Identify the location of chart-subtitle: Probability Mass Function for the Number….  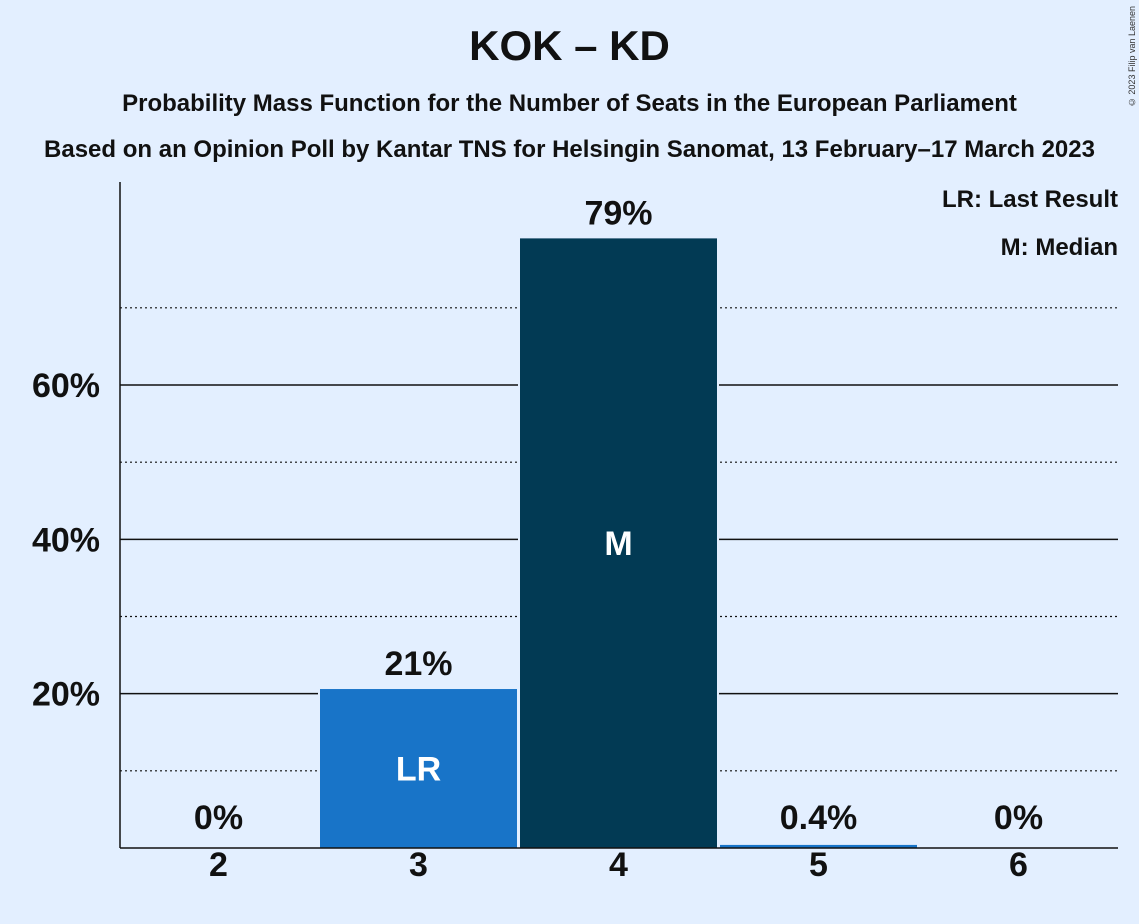
(569, 103).